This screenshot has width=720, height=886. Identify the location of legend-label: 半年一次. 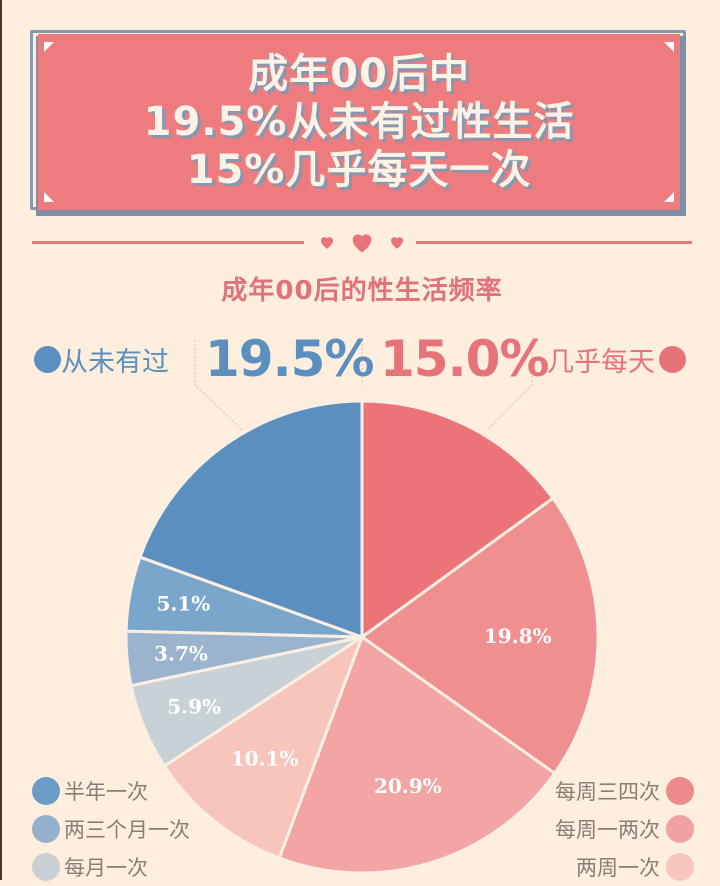
(106, 792).